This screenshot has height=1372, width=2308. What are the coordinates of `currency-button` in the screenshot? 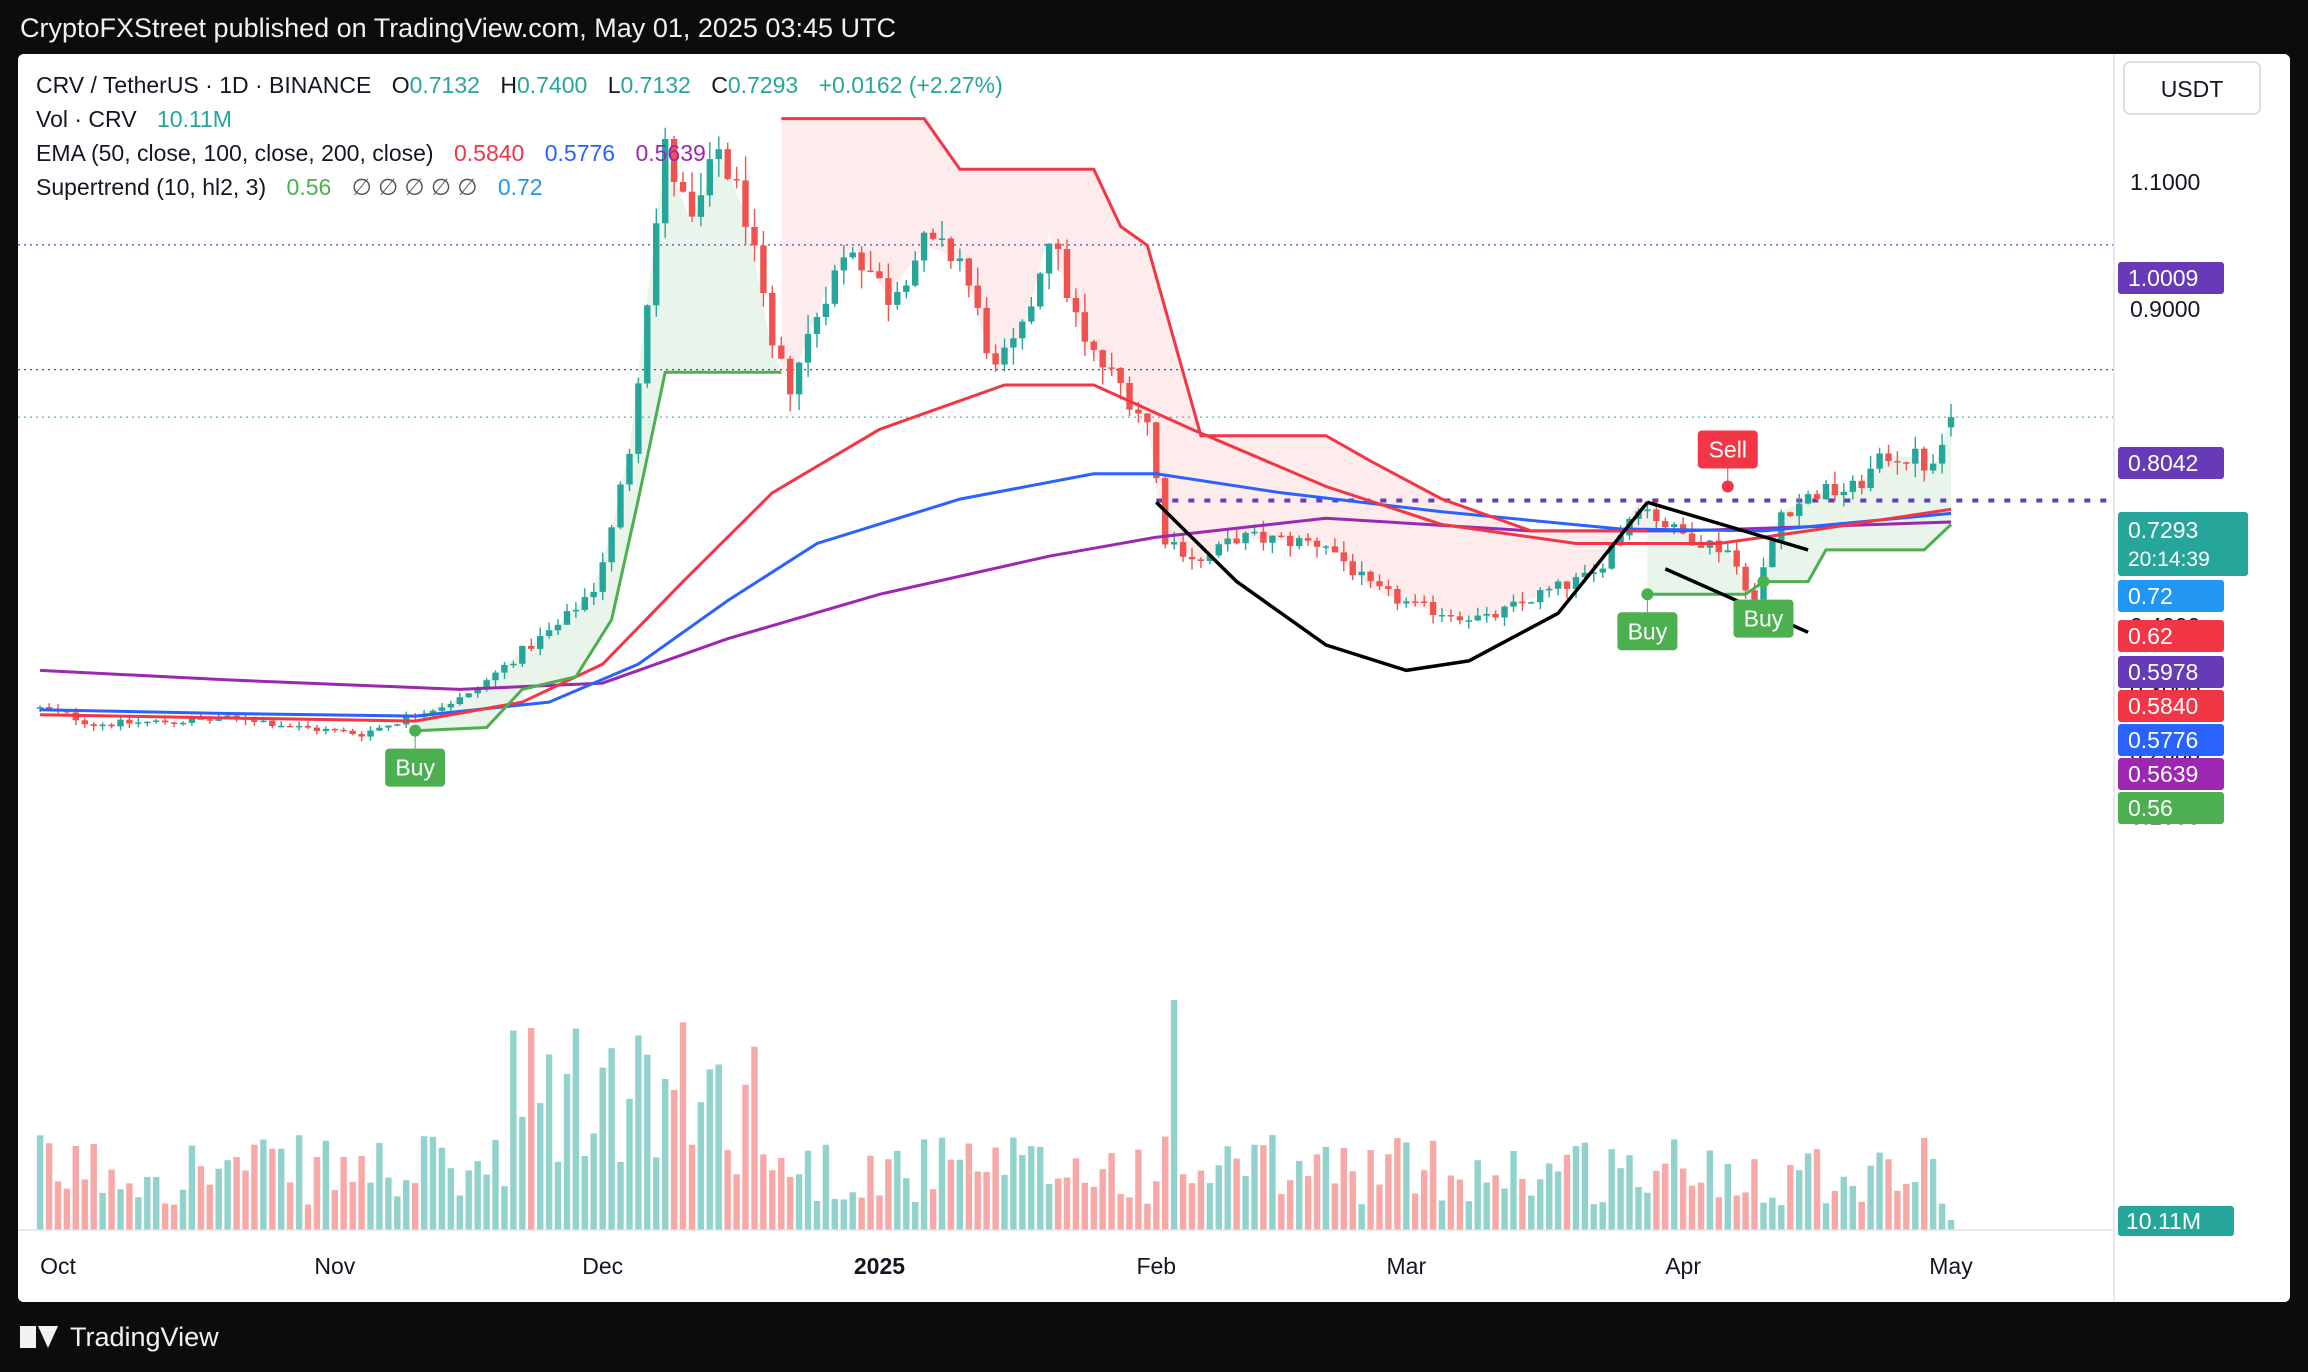 It's located at (2192, 88).